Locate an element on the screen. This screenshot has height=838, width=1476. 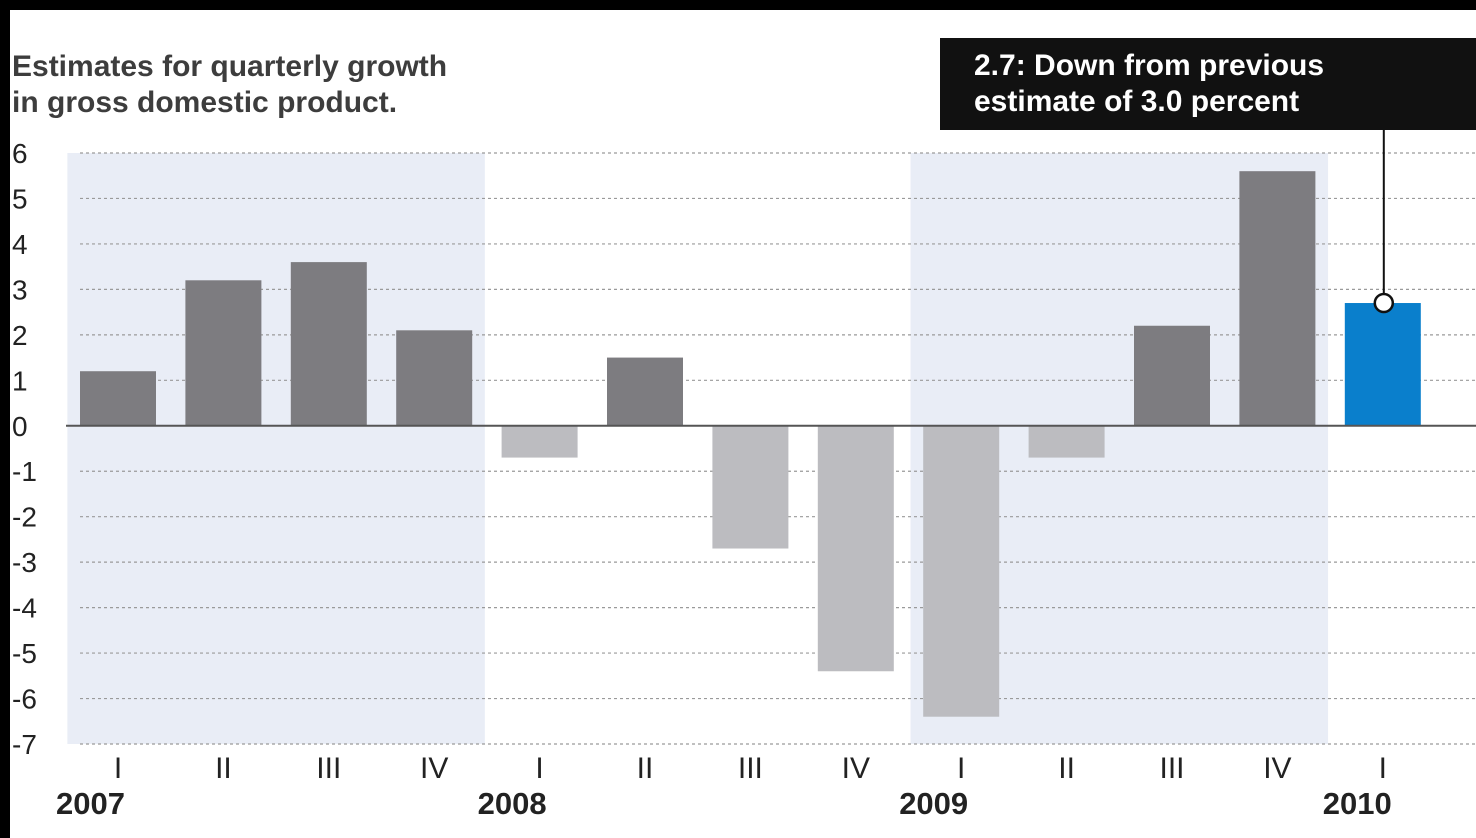
y-tick-label: 1 is located at coordinates (20, 380).